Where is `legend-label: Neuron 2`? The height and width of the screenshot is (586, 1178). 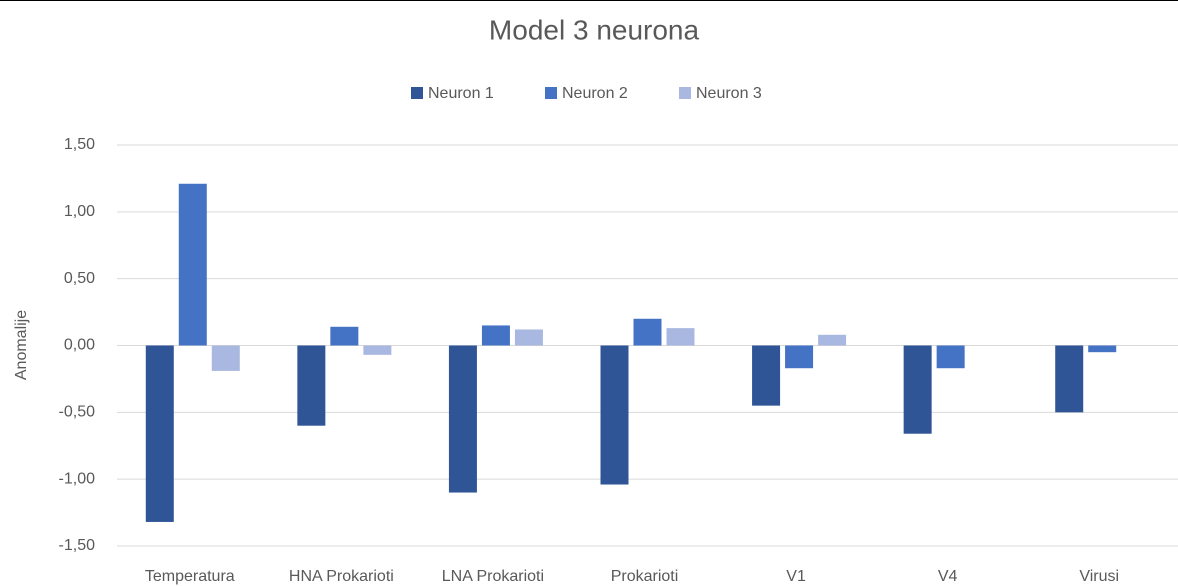 legend-label: Neuron 2 is located at coordinates (595, 93).